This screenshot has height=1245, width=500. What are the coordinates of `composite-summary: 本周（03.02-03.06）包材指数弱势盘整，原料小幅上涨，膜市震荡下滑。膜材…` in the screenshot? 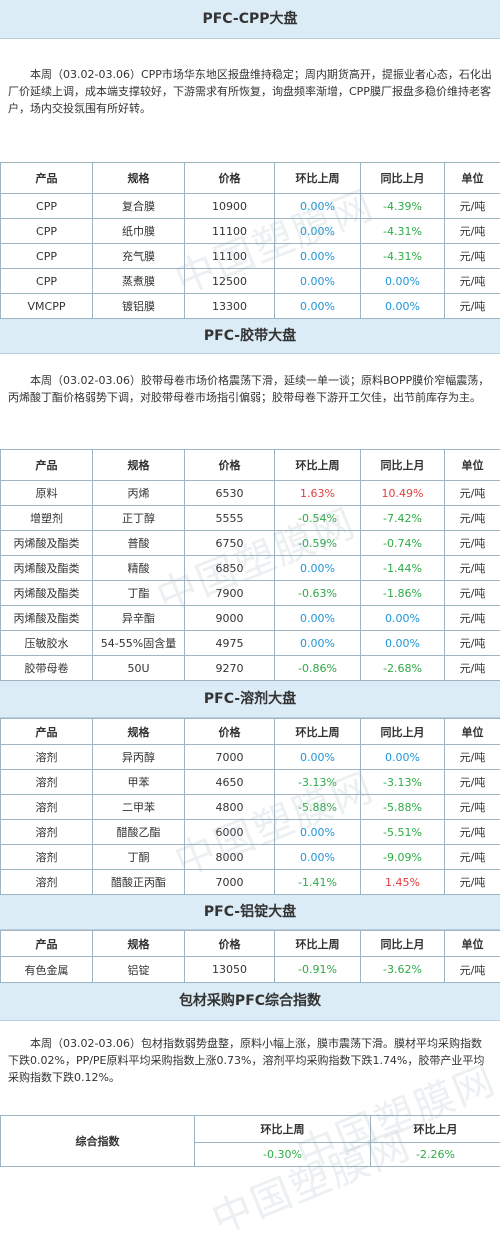 It's located at (250, 1062).